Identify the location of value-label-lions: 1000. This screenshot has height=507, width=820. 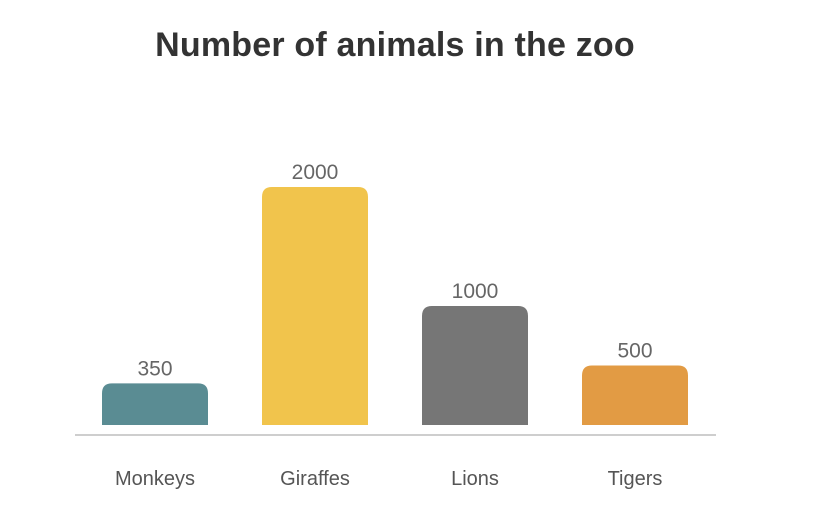
(475, 291).